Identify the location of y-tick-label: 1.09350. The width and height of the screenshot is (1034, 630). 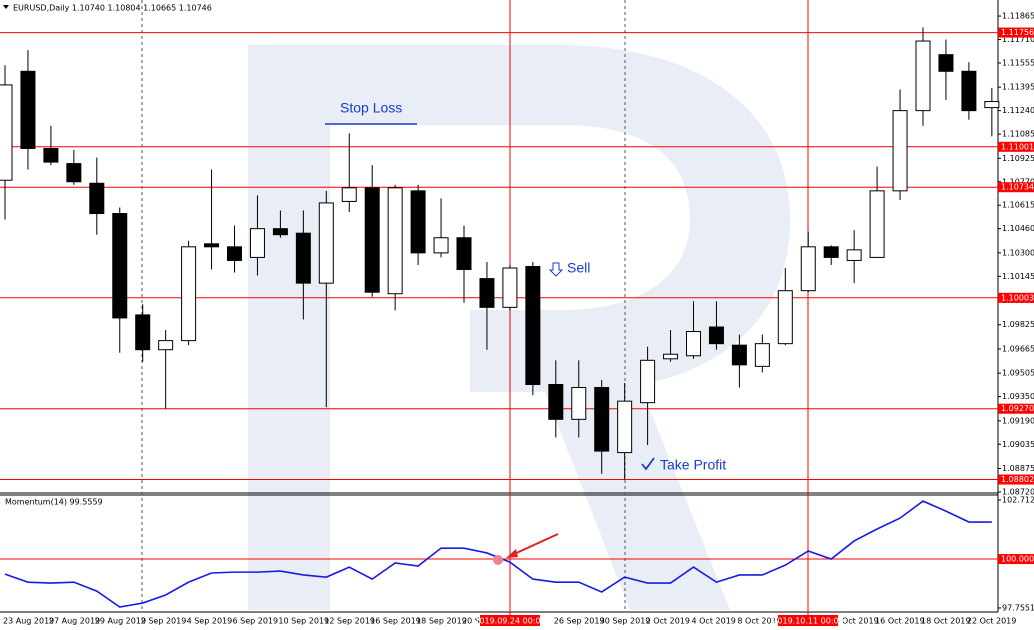
(1018, 396).